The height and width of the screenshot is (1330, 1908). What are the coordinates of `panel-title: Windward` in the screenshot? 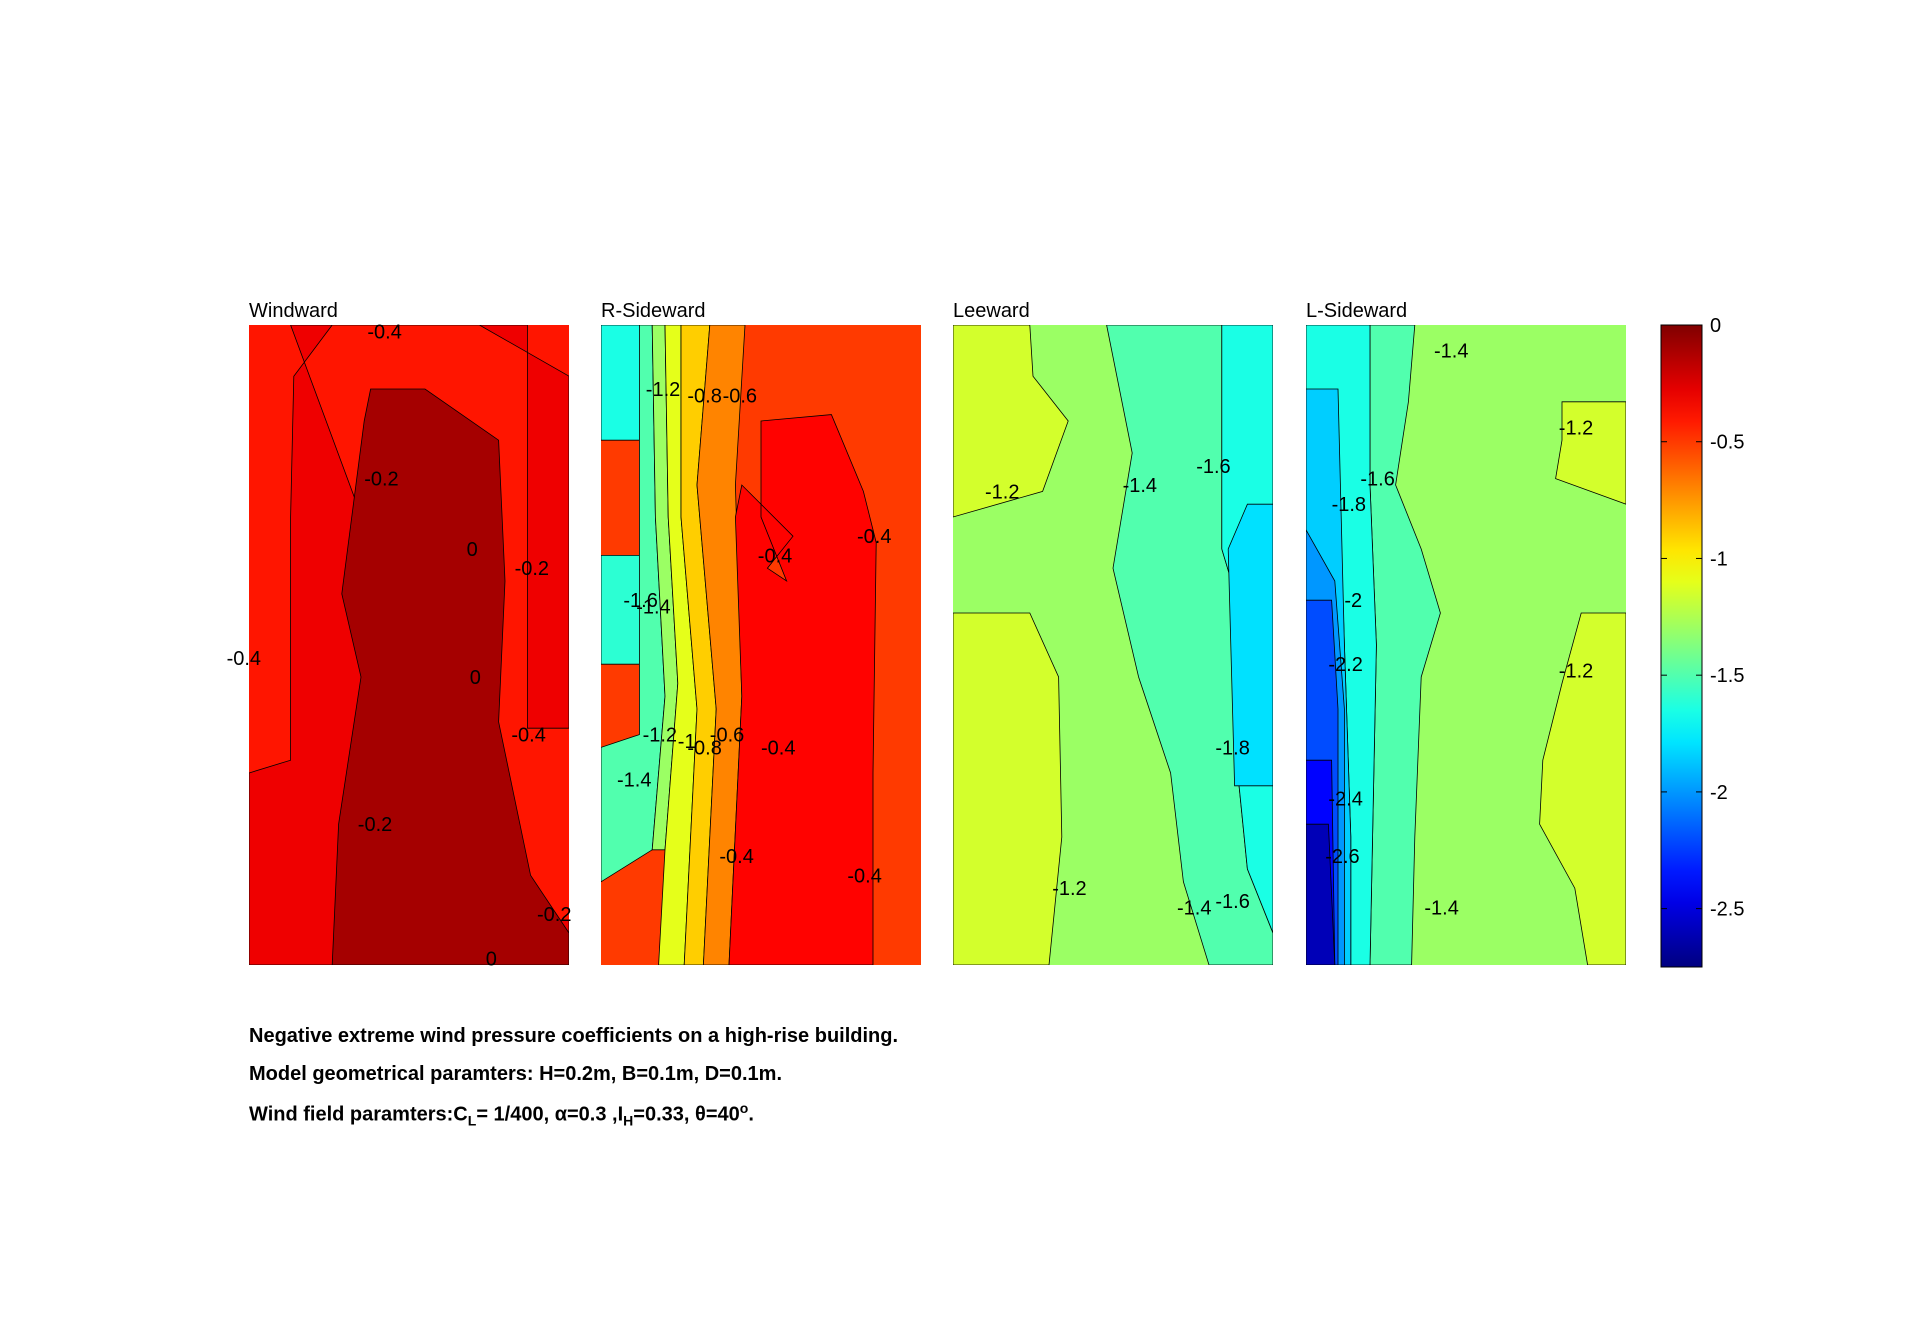 It's located at (293, 311).